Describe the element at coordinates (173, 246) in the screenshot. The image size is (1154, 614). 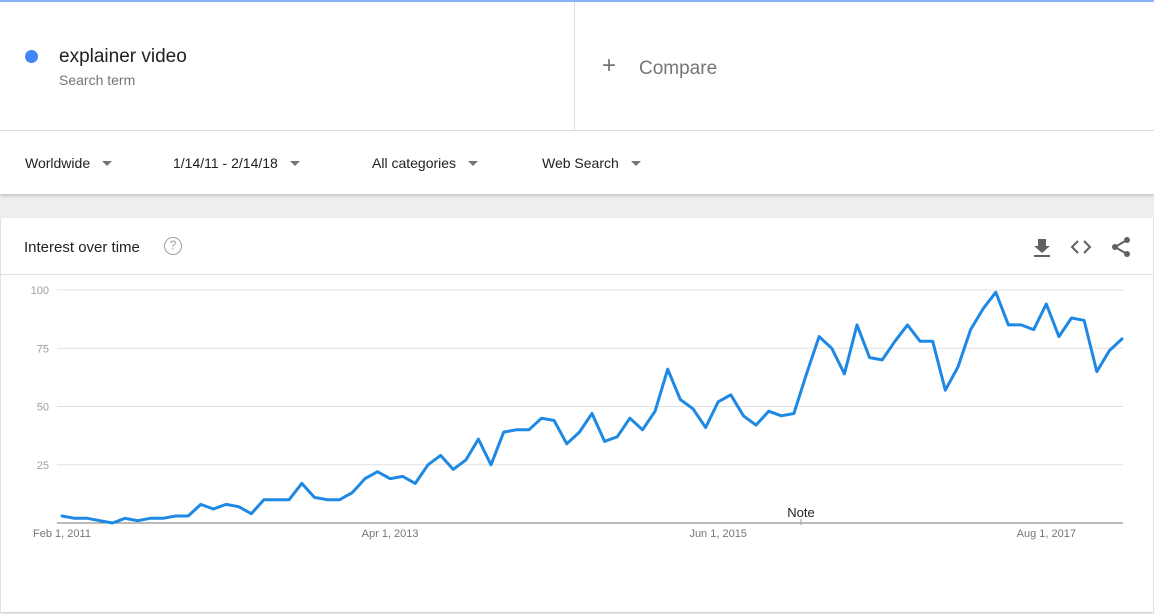
I see `help-icon: ?` at that location.